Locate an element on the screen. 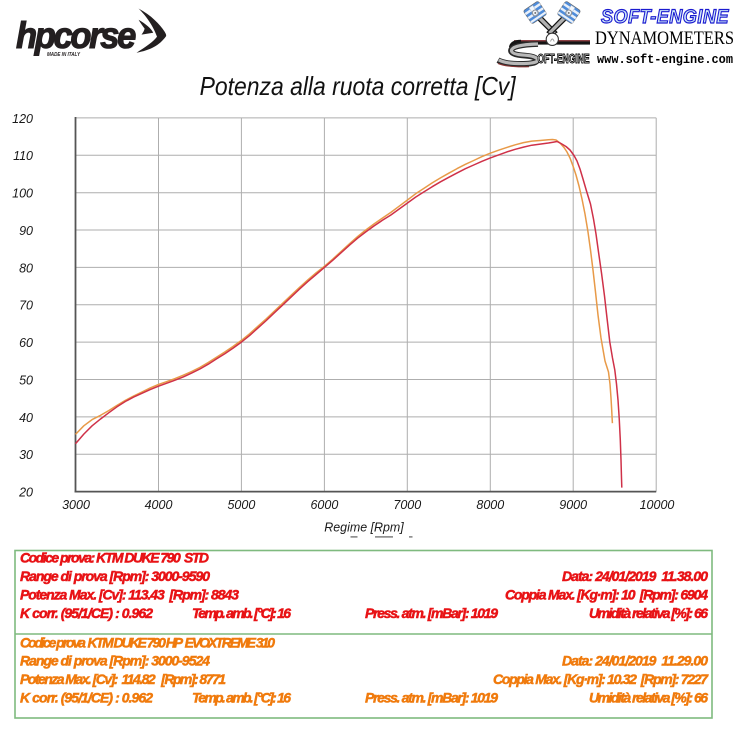 This screenshot has height=738, width=740. svg-text:Coppia Max. [Kg·m]: 10.32 [Rp: Coppia Max. [Kg·m]: 10.32 [Rpm]: 7227 is located at coordinates (601, 679).